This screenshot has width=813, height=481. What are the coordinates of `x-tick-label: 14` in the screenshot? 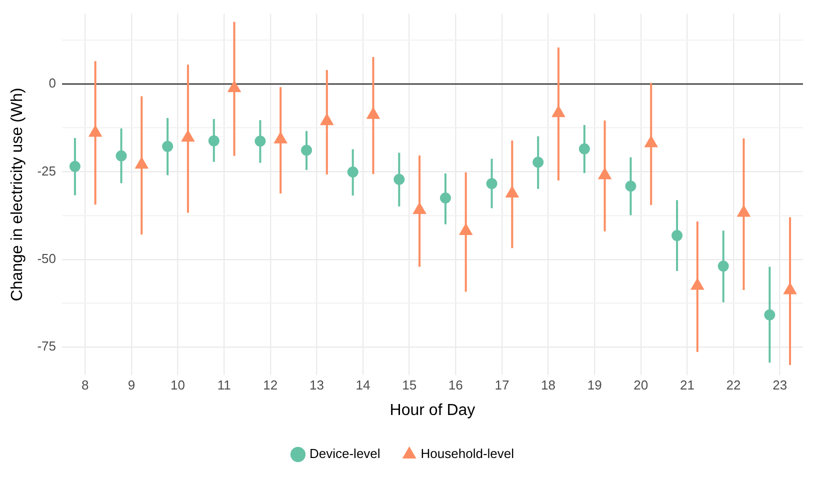 It's located at (363, 385).